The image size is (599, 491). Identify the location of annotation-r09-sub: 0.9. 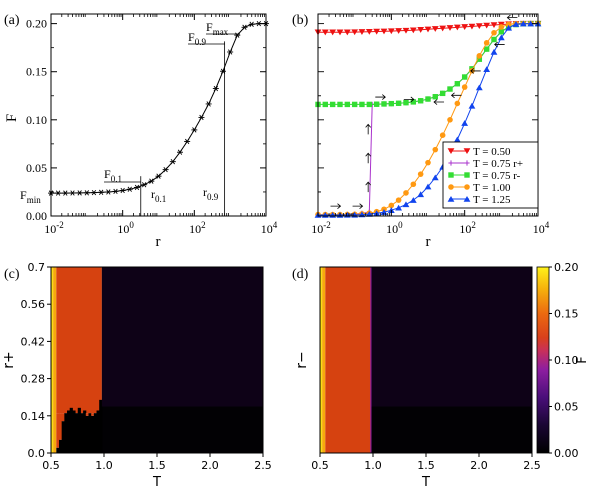
(213, 197).